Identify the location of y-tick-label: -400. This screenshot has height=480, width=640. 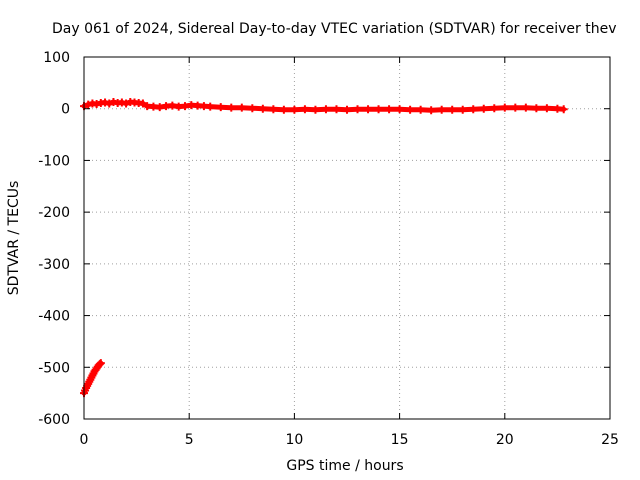
(54, 317).